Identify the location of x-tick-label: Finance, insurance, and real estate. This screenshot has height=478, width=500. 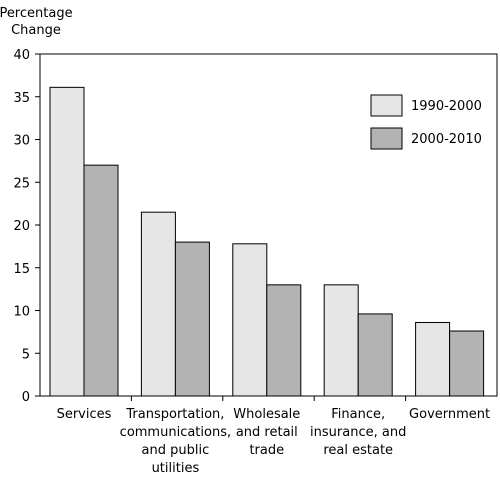
(358, 432).